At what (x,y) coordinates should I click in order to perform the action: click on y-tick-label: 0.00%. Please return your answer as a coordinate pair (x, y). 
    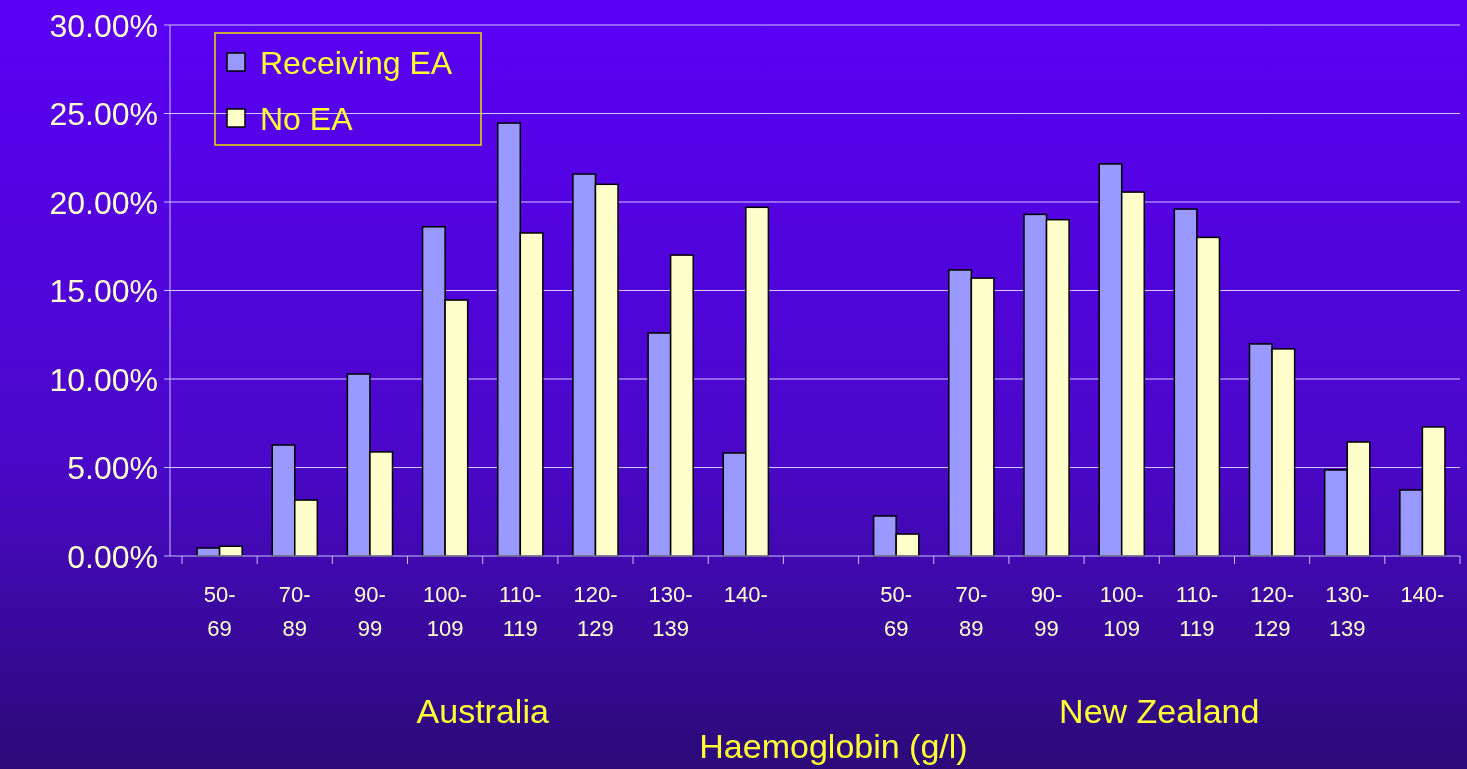
    Looking at the image, I should click on (112, 556).